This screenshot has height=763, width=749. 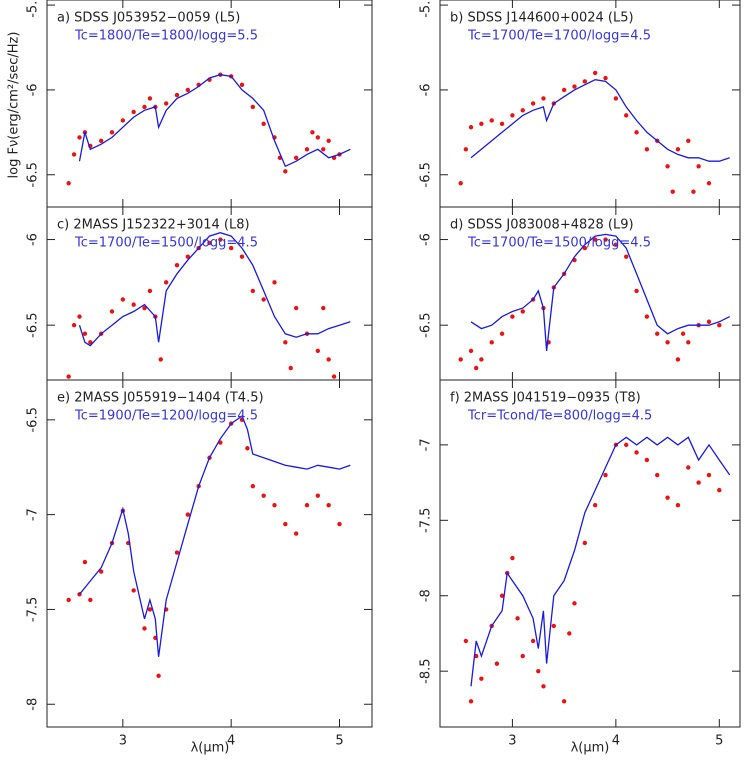 What do you see at coordinates (545, 398) in the screenshot?
I see `panel-title: f) 2MASS J041519−0935 (T8)` at bounding box center [545, 398].